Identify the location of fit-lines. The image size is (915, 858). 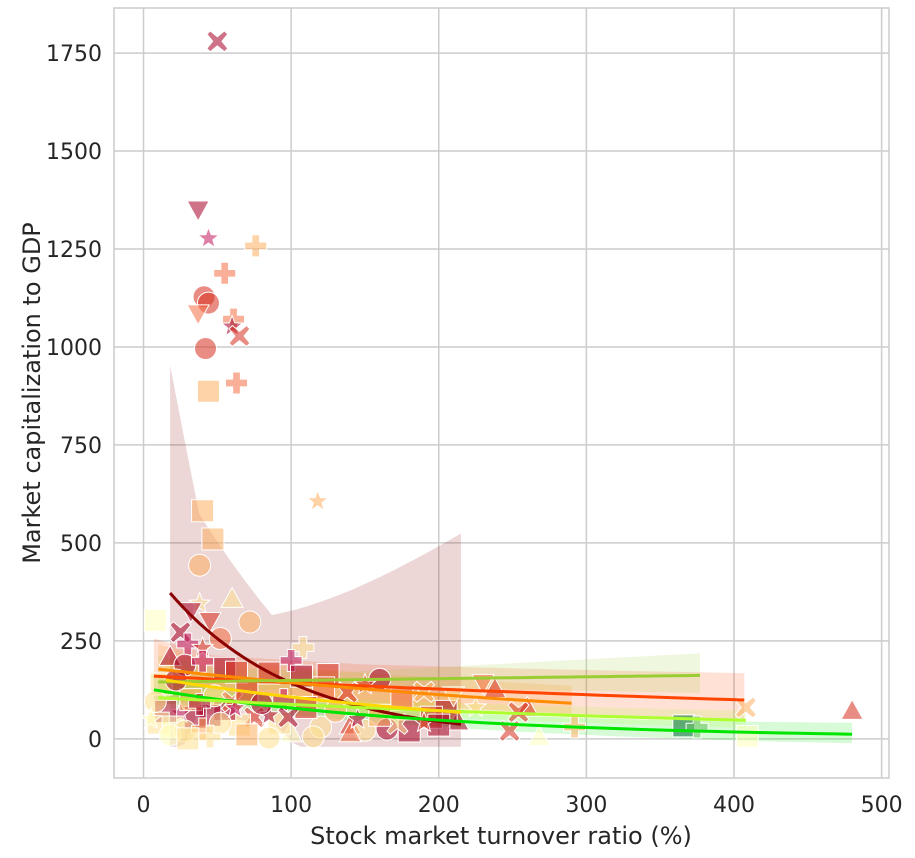
(503, 664).